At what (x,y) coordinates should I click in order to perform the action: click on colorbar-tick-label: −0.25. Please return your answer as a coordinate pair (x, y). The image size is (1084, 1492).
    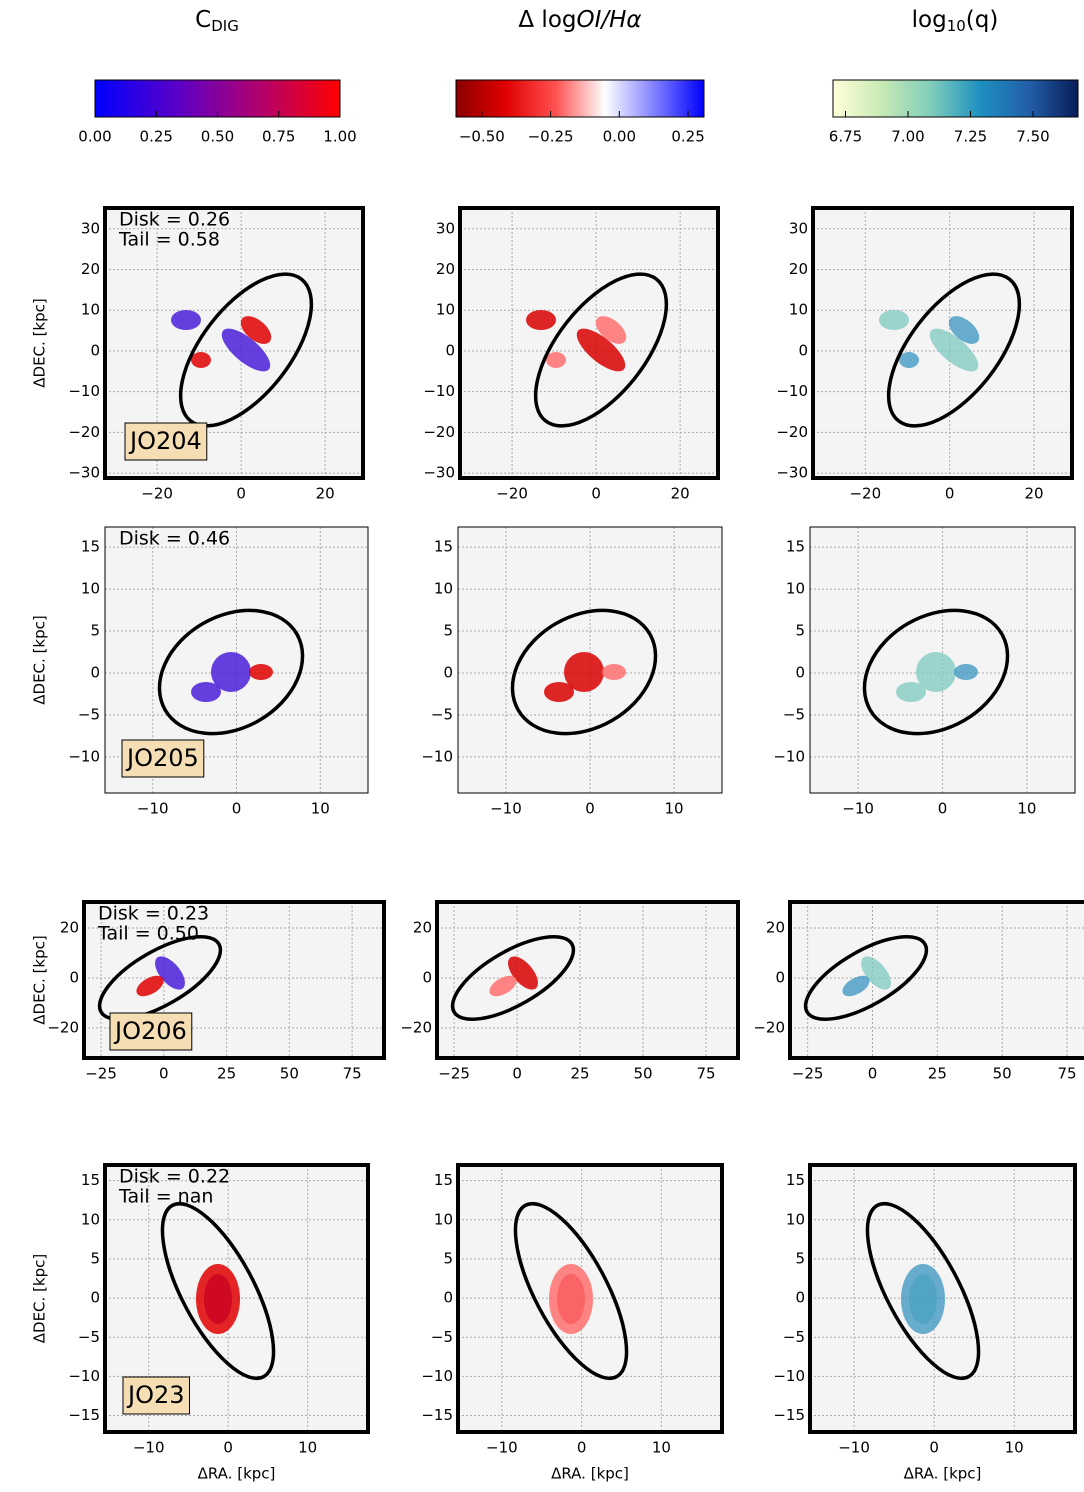
    Looking at the image, I should click on (551, 137).